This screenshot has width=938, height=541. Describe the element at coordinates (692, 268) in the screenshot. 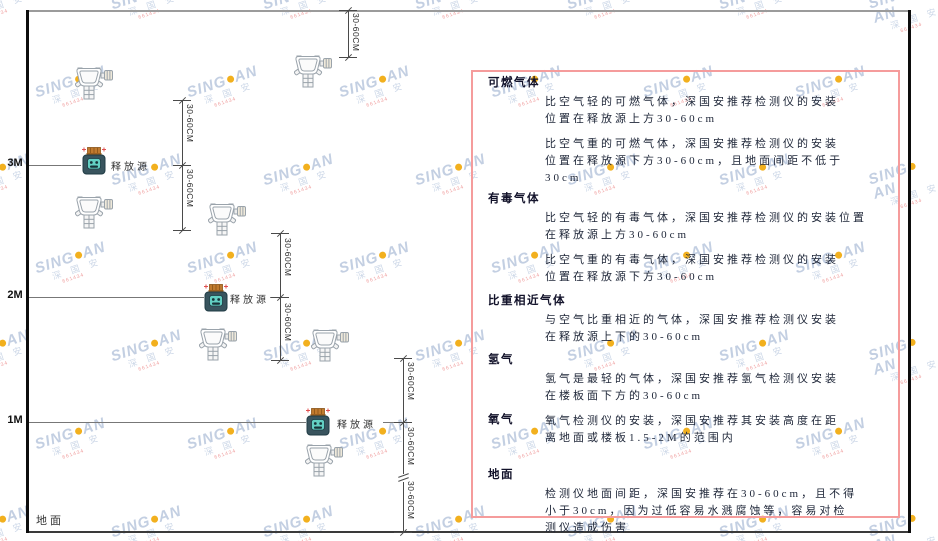

I see `section-paragraph: 比空气重的有毒气体，深国安推荐检测仪的安装 位置在释放源下方30-60cm` at that location.